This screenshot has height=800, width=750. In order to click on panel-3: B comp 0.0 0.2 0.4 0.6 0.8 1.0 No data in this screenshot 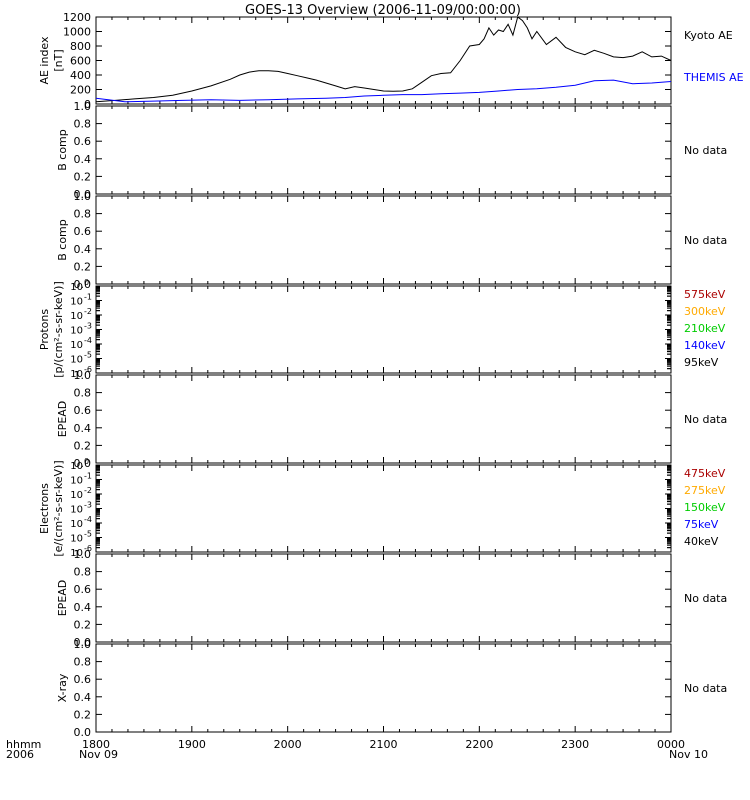, I will do `click(391, 240)`.